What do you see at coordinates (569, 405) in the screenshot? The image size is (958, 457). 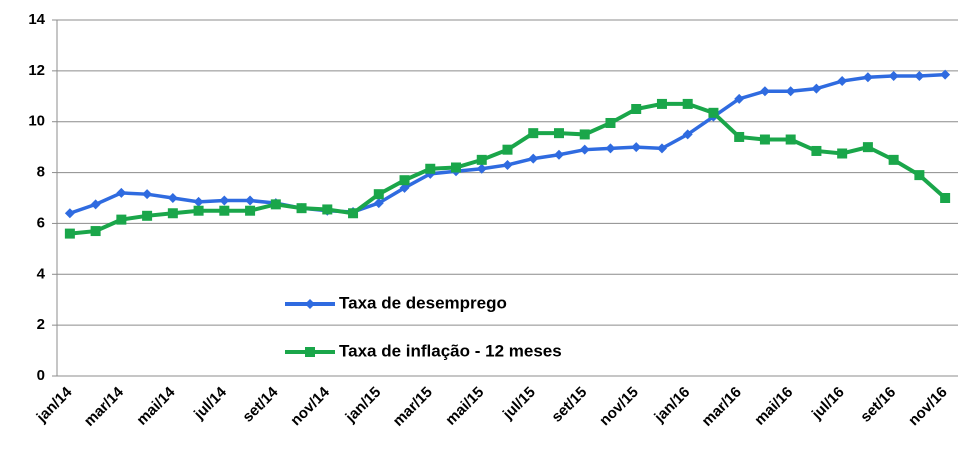 I see `x-tick-label: set/15` at bounding box center [569, 405].